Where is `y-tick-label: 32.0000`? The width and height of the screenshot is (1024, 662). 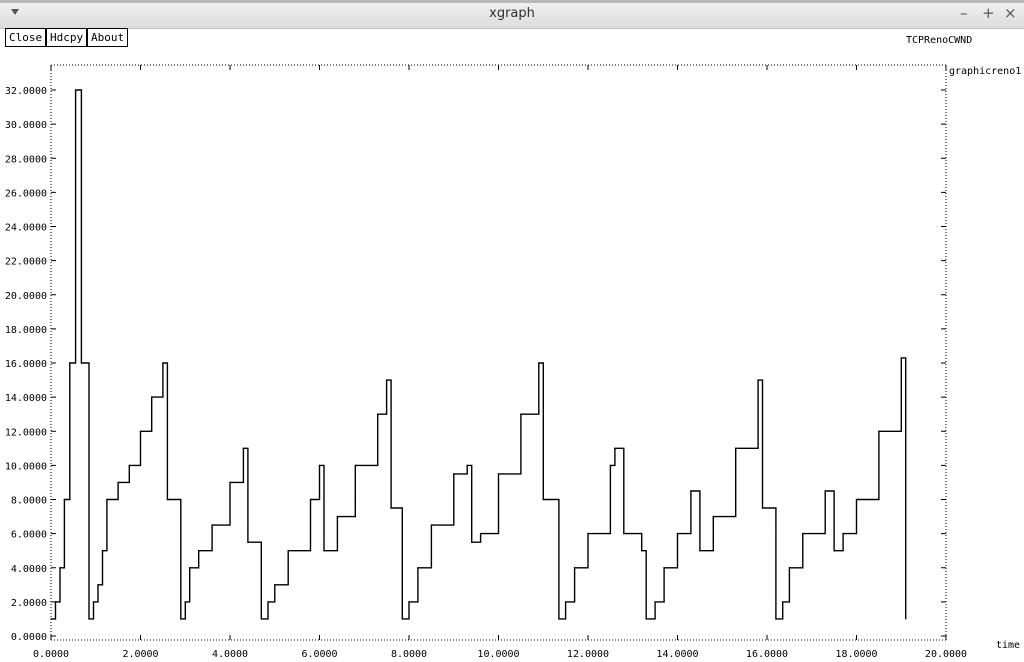
y-tick-label: 32.0000 is located at coordinates (26, 91).